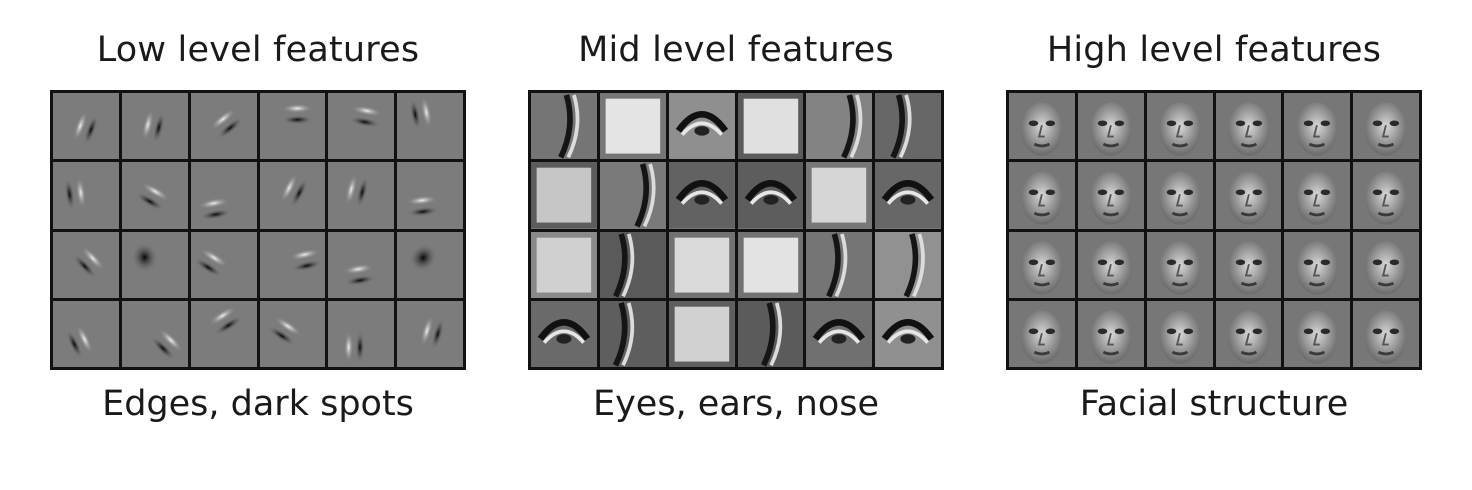 The image size is (1472, 490). I want to click on mid-level-caption: Eyes, ears, nose, so click(736, 404).